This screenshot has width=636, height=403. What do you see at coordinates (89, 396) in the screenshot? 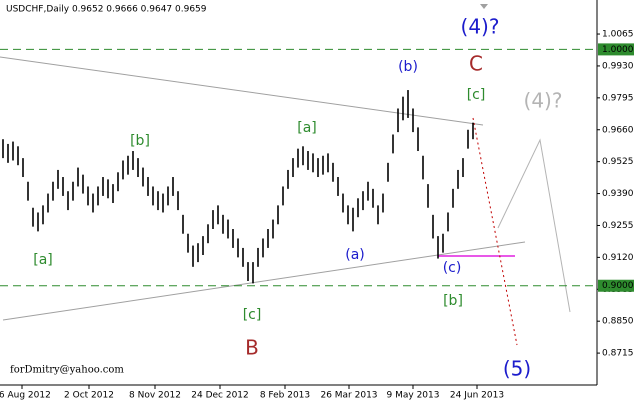
I see `x-tick-label: 2 Oct 2012` at bounding box center [89, 396].